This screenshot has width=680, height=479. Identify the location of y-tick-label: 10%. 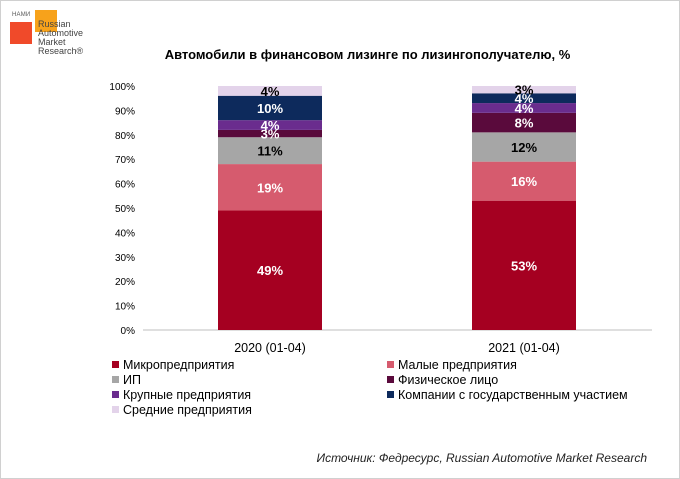
(125, 307).